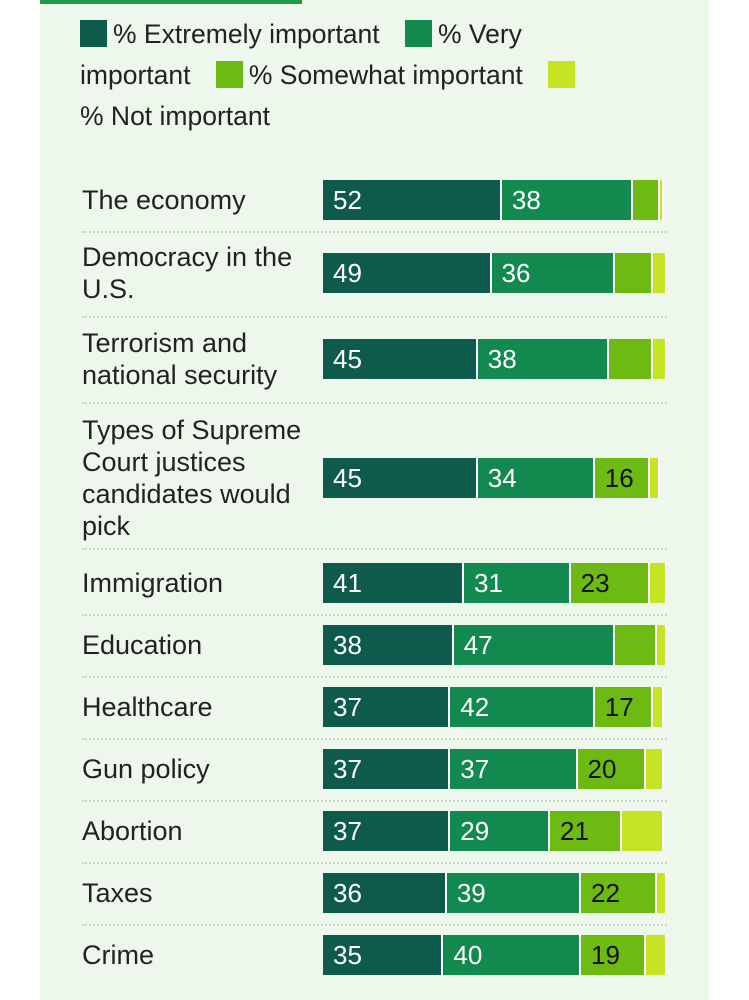  Describe the element at coordinates (502, 359) in the screenshot. I see `data-label-terrorism-and-national-security-very-important: 38` at that location.